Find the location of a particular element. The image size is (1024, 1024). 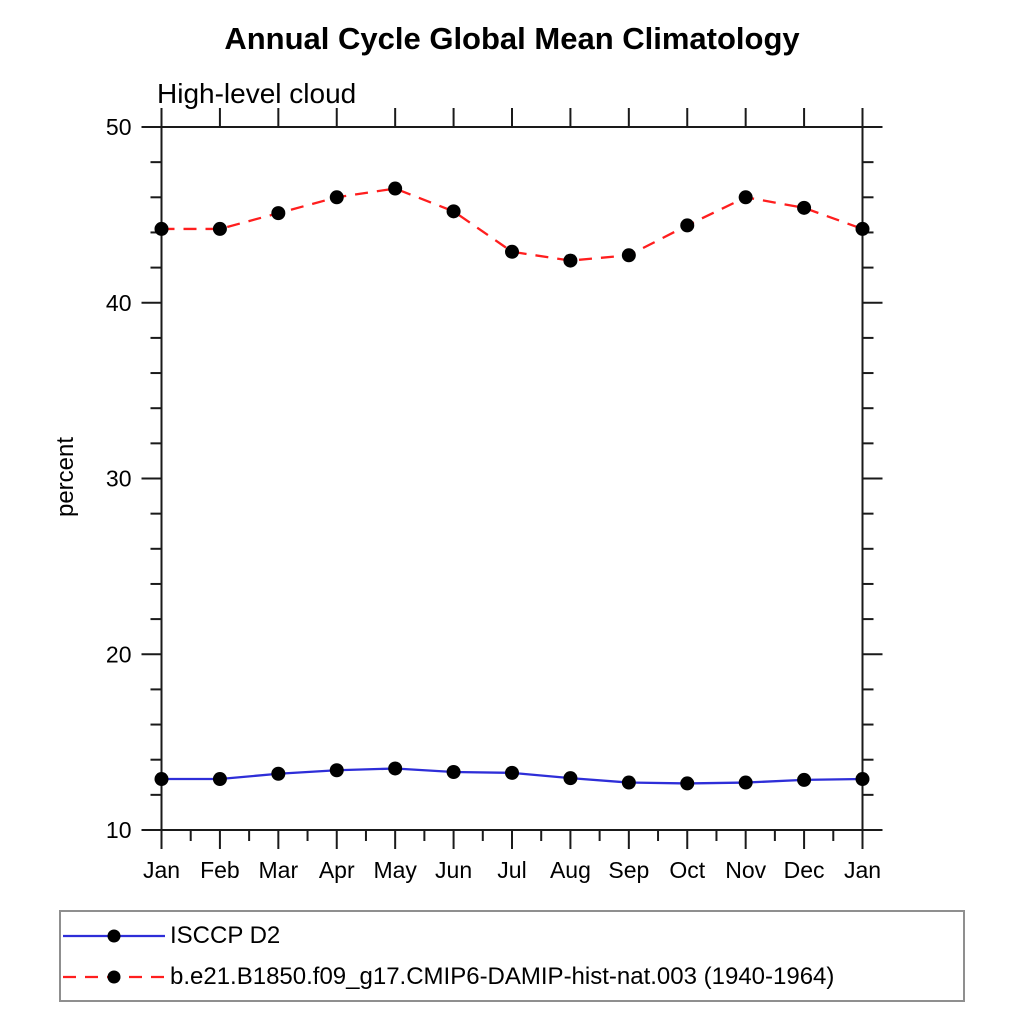

y-tick-label: 50 is located at coordinates (119, 127).